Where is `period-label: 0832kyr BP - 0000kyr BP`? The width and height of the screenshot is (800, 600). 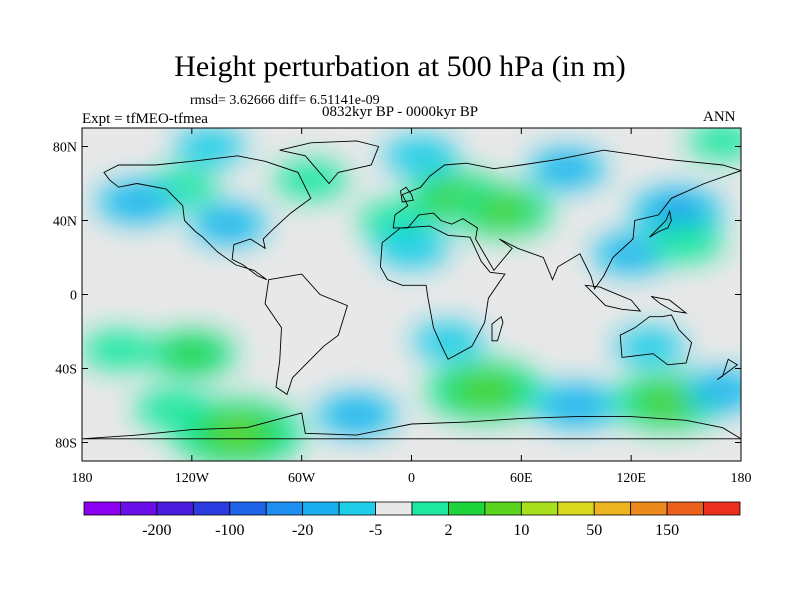
period-label: 0832kyr BP - 0000kyr BP is located at coordinates (400, 112).